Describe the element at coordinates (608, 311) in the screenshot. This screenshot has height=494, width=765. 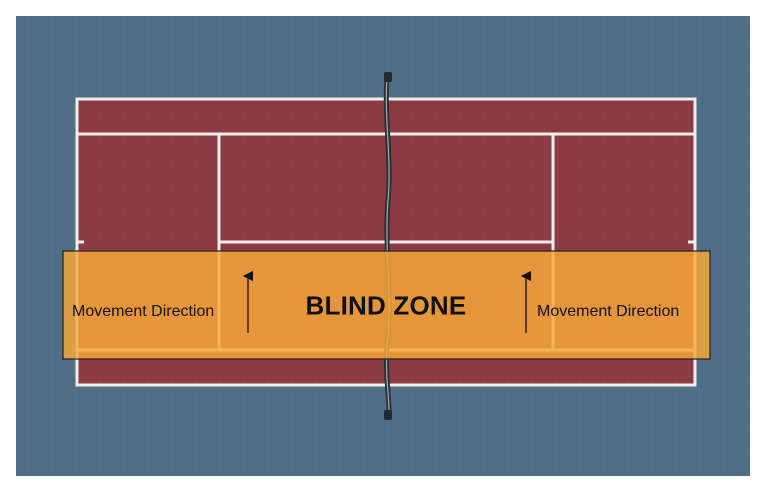
I see `movement-direction-label-right: Movement Direction` at that location.